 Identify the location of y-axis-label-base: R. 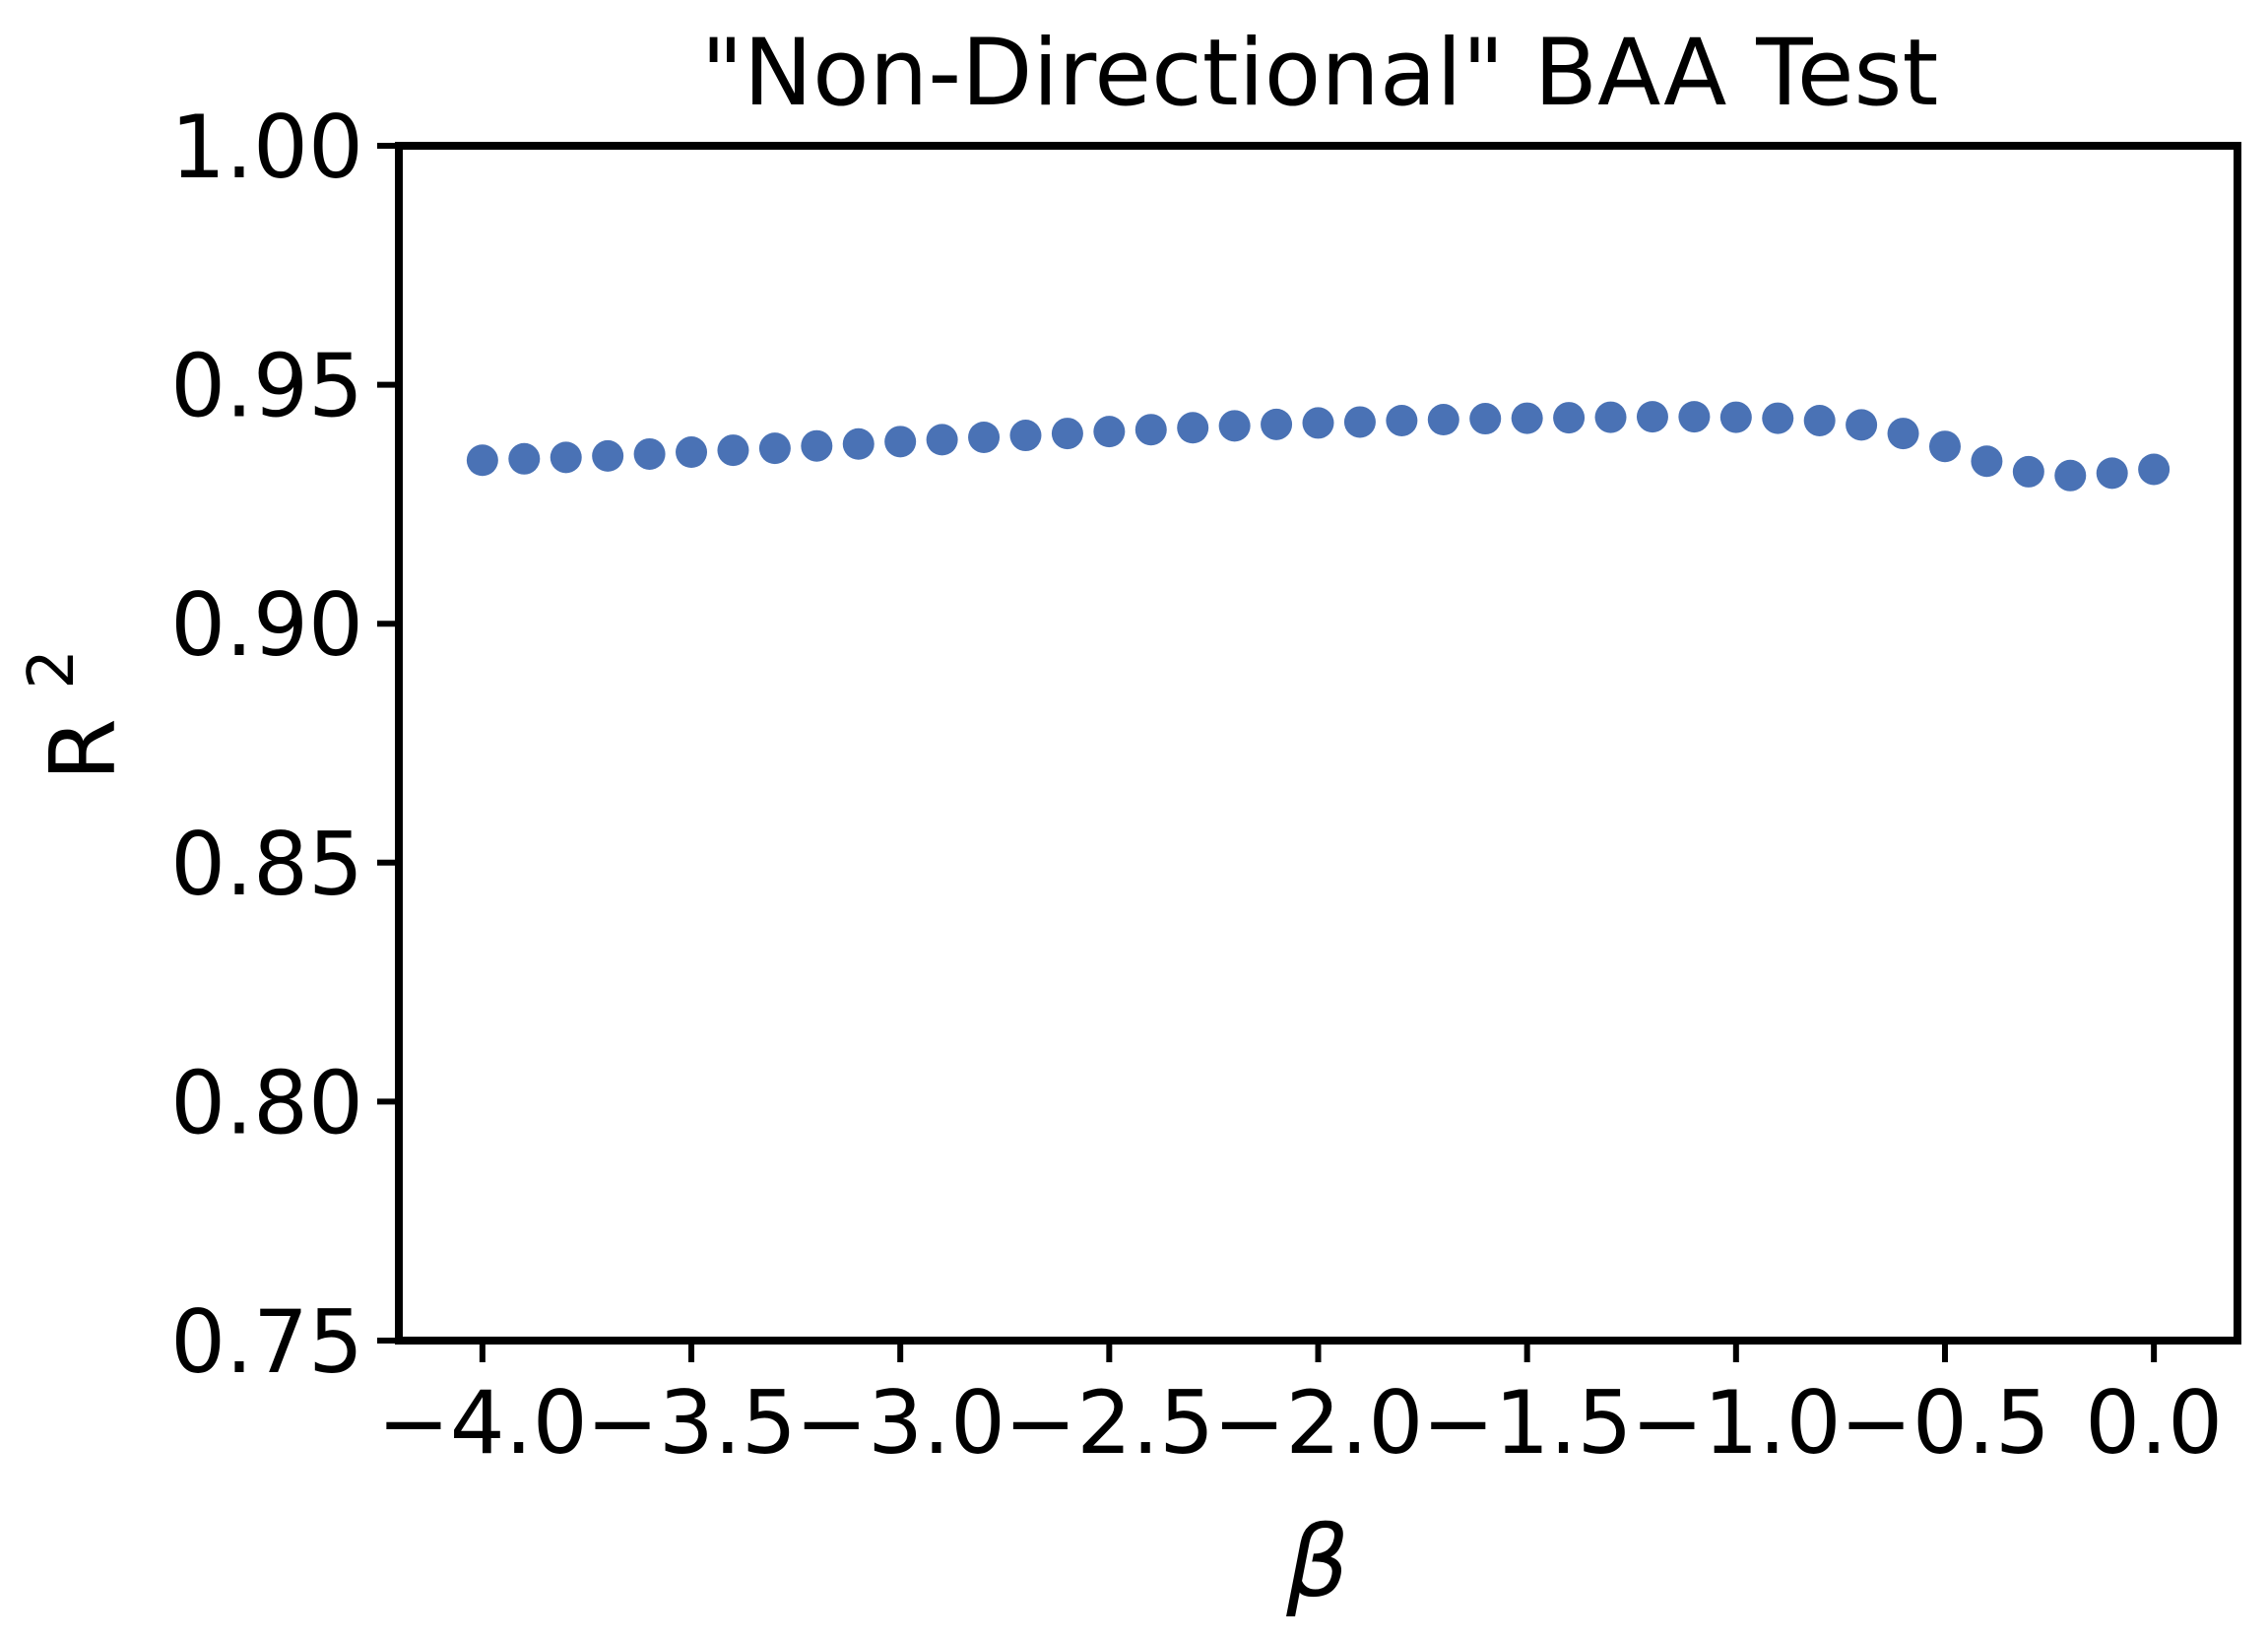
(83, 749).